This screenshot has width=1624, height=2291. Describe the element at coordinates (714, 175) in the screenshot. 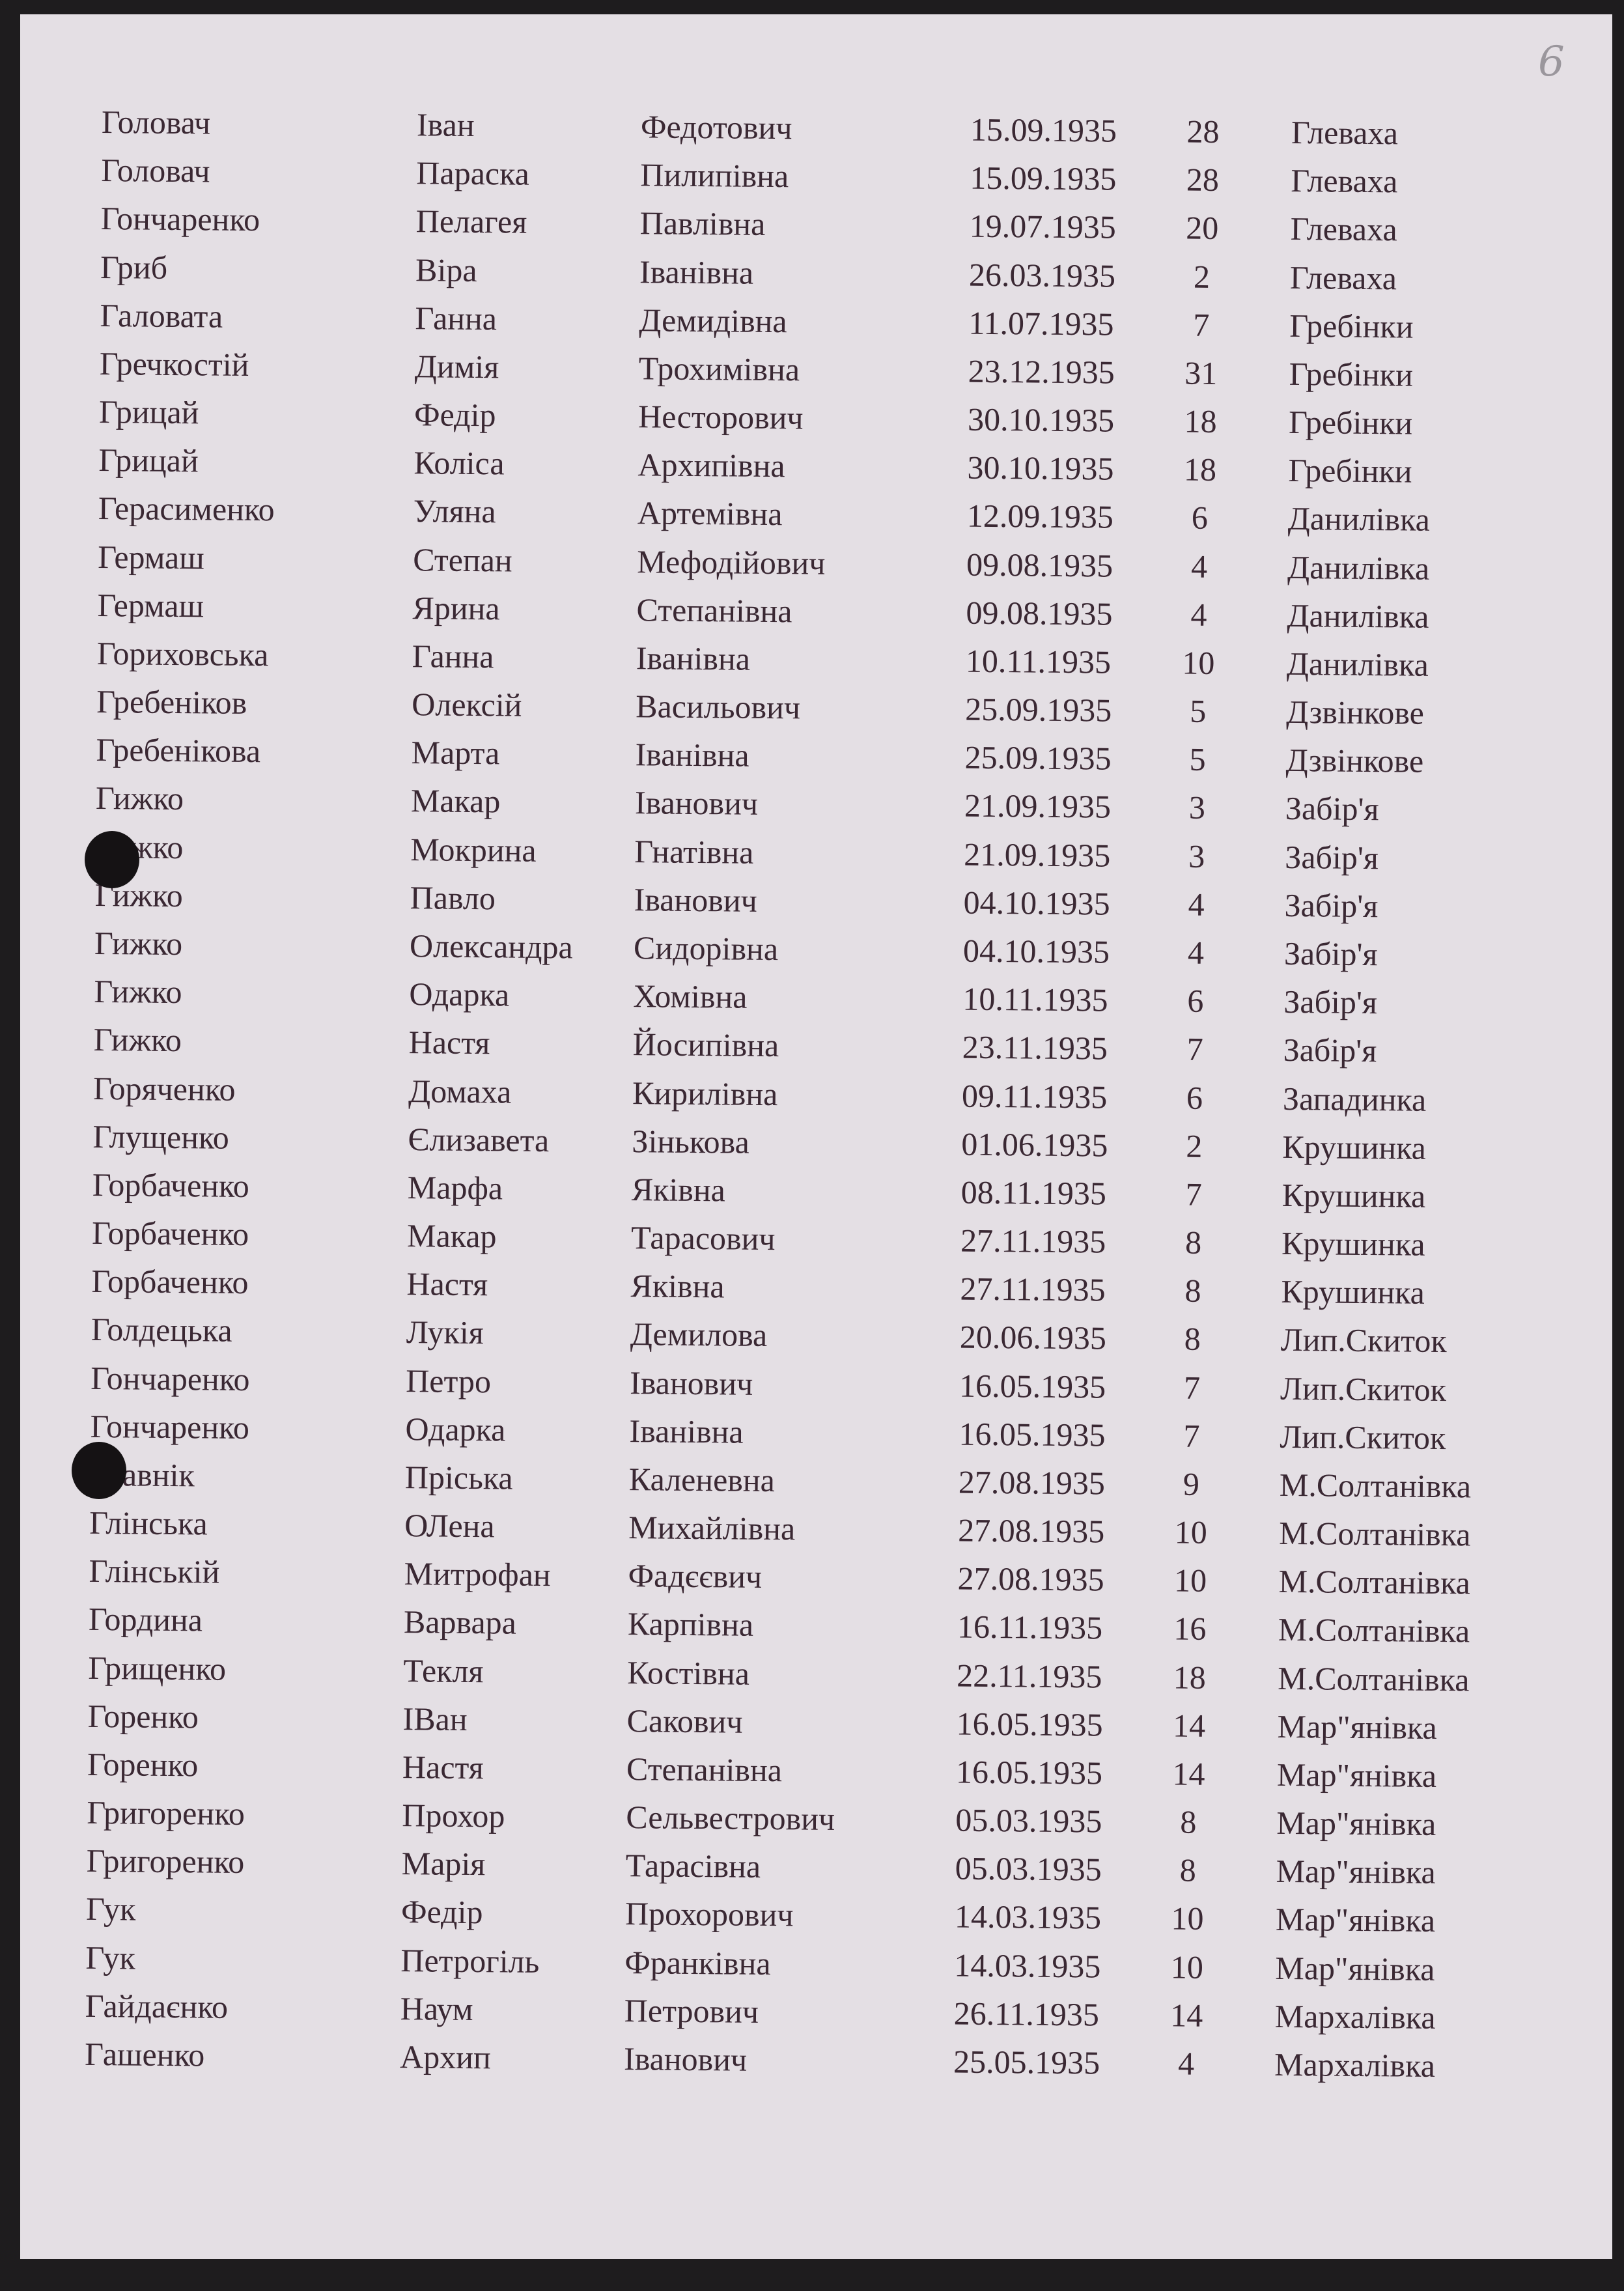

I see `cell-patronymic: Пилипівна` at that location.